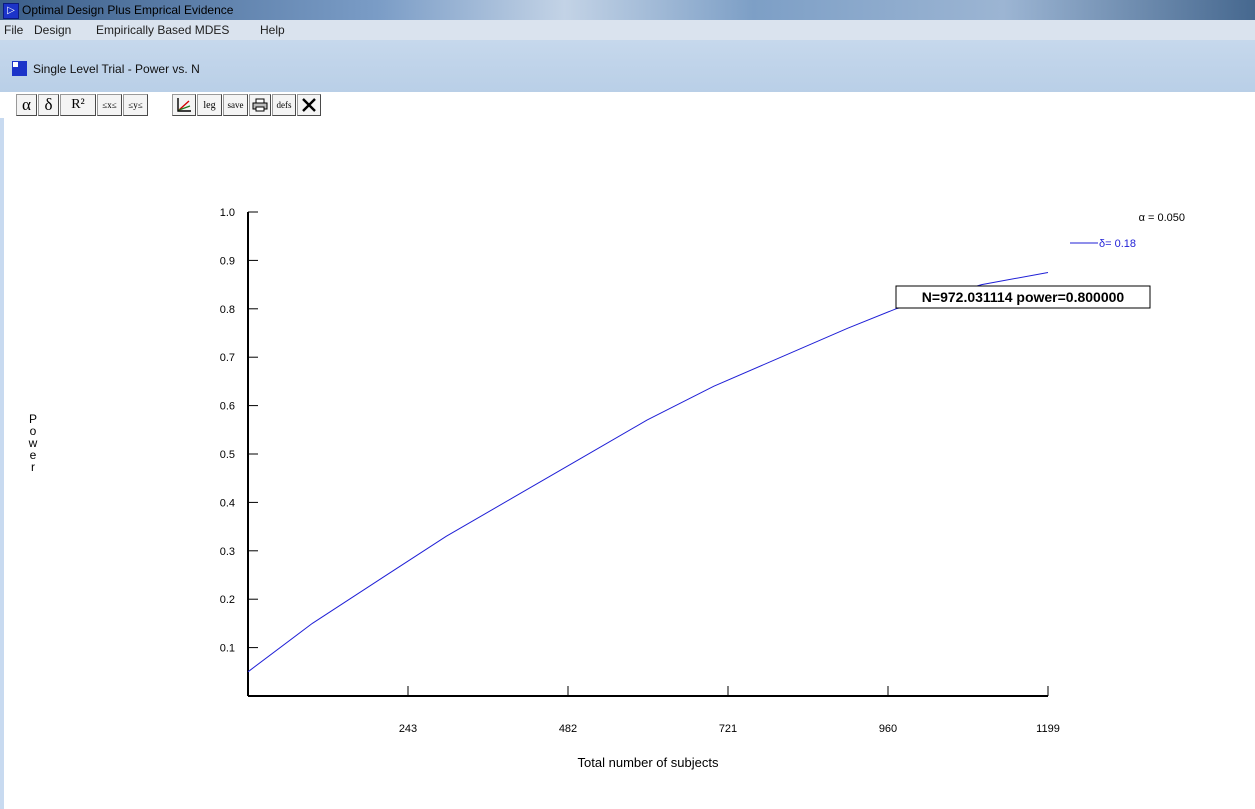 The height and width of the screenshot is (809, 1255). I want to click on document-title: Single Level Trial - Power vs. N, so click(116, 69).